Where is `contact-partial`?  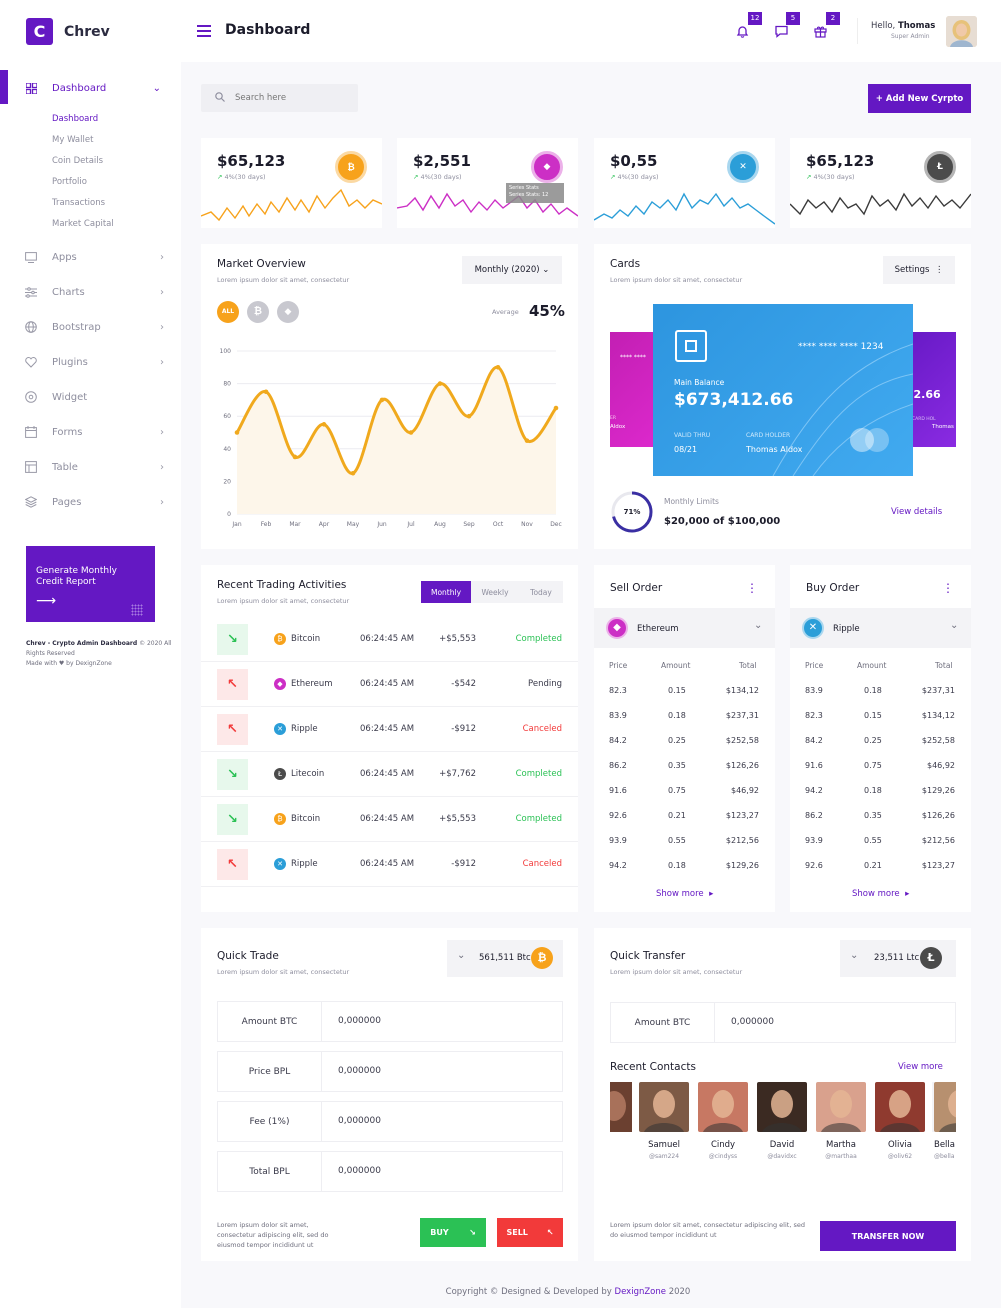 contact-partial is located at coordinates (621, 1107).